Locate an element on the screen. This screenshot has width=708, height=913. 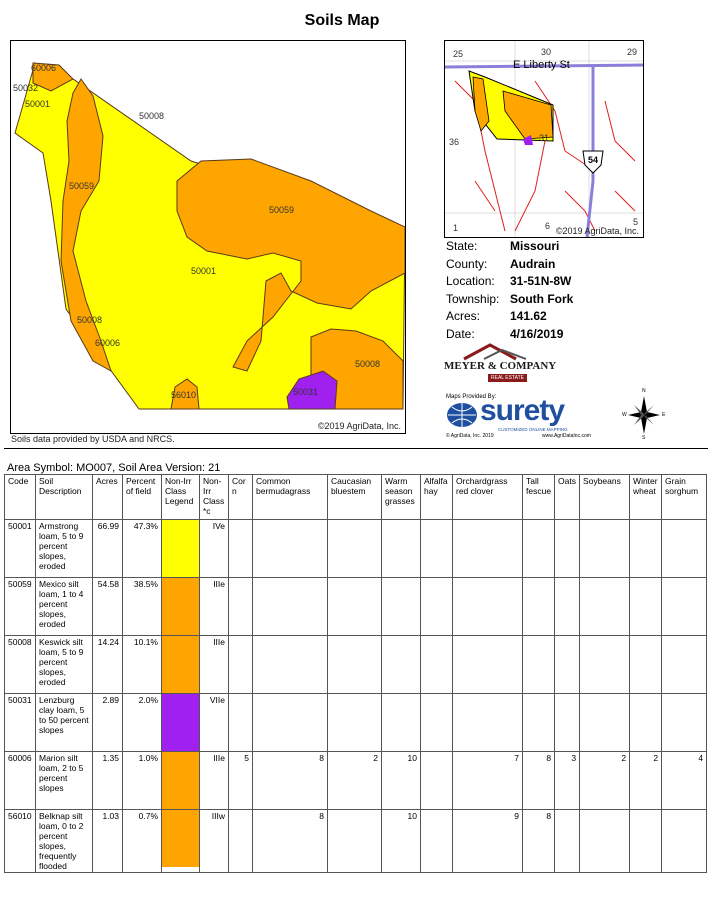
column-header: Soil Description is located at coordinates (64, 497).